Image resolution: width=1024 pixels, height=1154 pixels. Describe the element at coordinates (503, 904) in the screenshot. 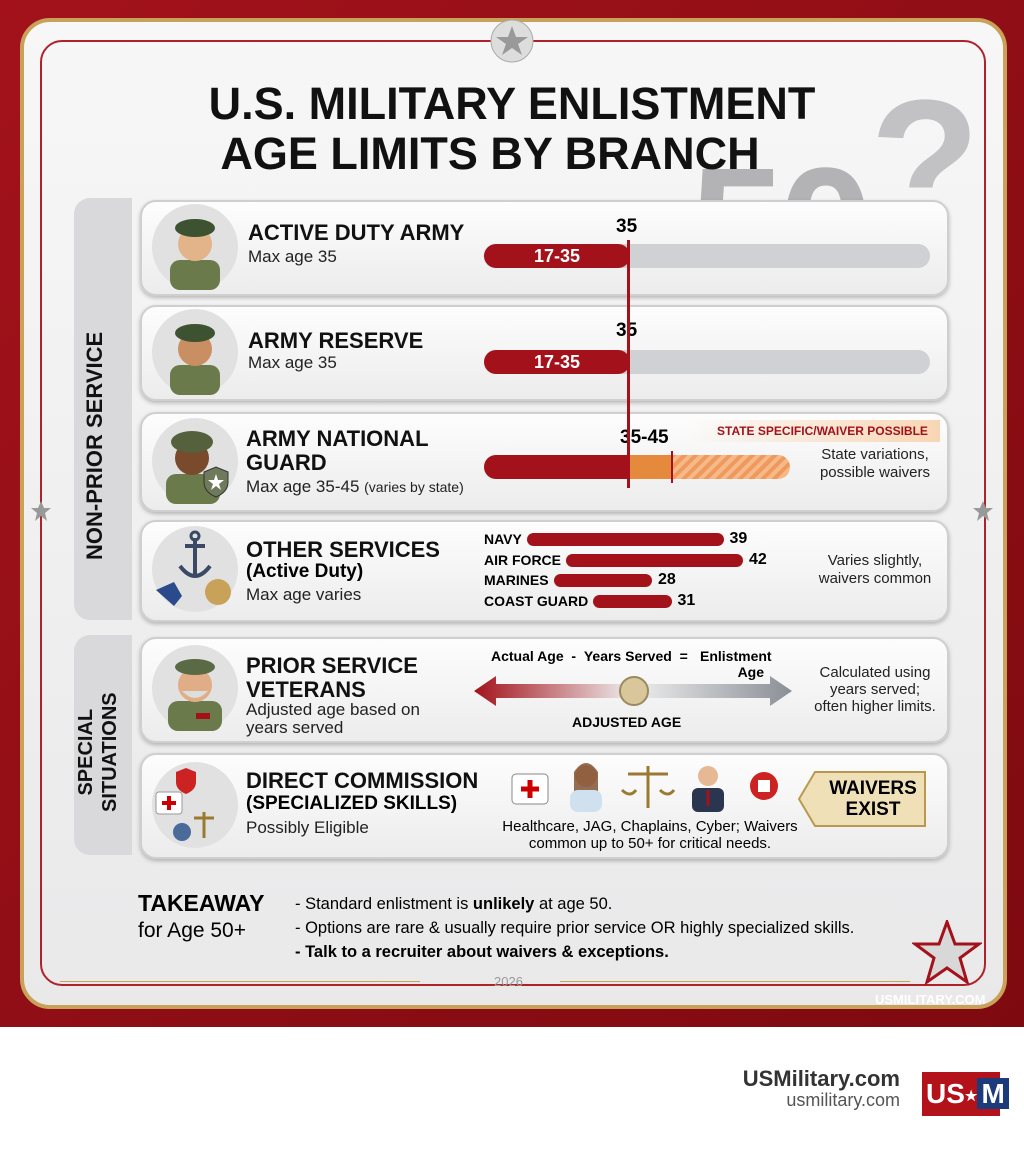

I see `bullet-bold: unlikely` at that location.